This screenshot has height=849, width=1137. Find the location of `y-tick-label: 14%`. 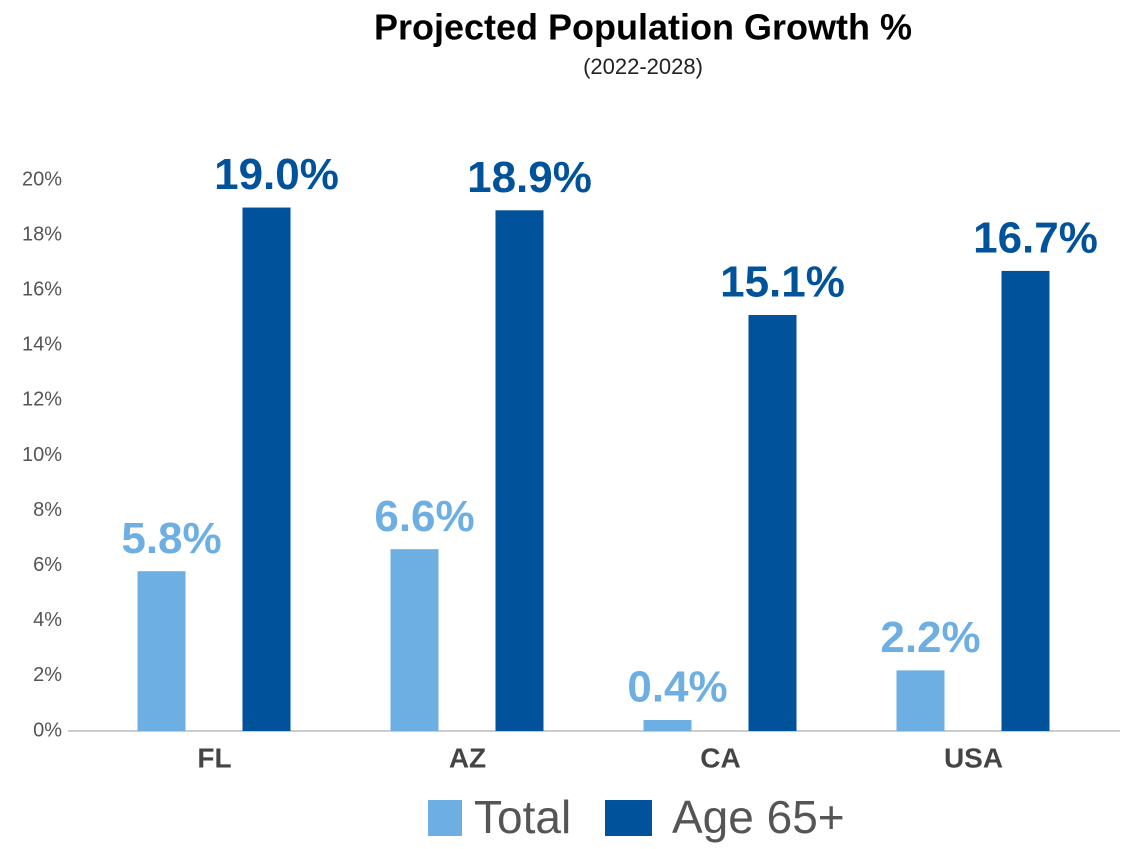

y-tick-label: 14% is located at coordinates (42, 345).